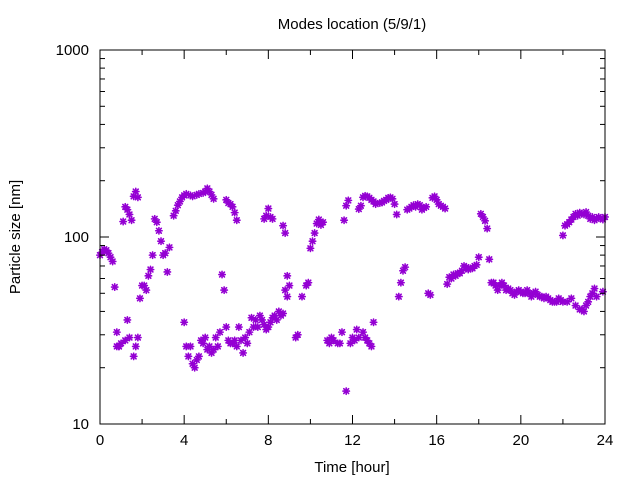 The height and width of the screenshot is (480, 640). Describe the element at coordinates (605, 440) in the screenshot. I see `x-tick-label: 24` at that location.